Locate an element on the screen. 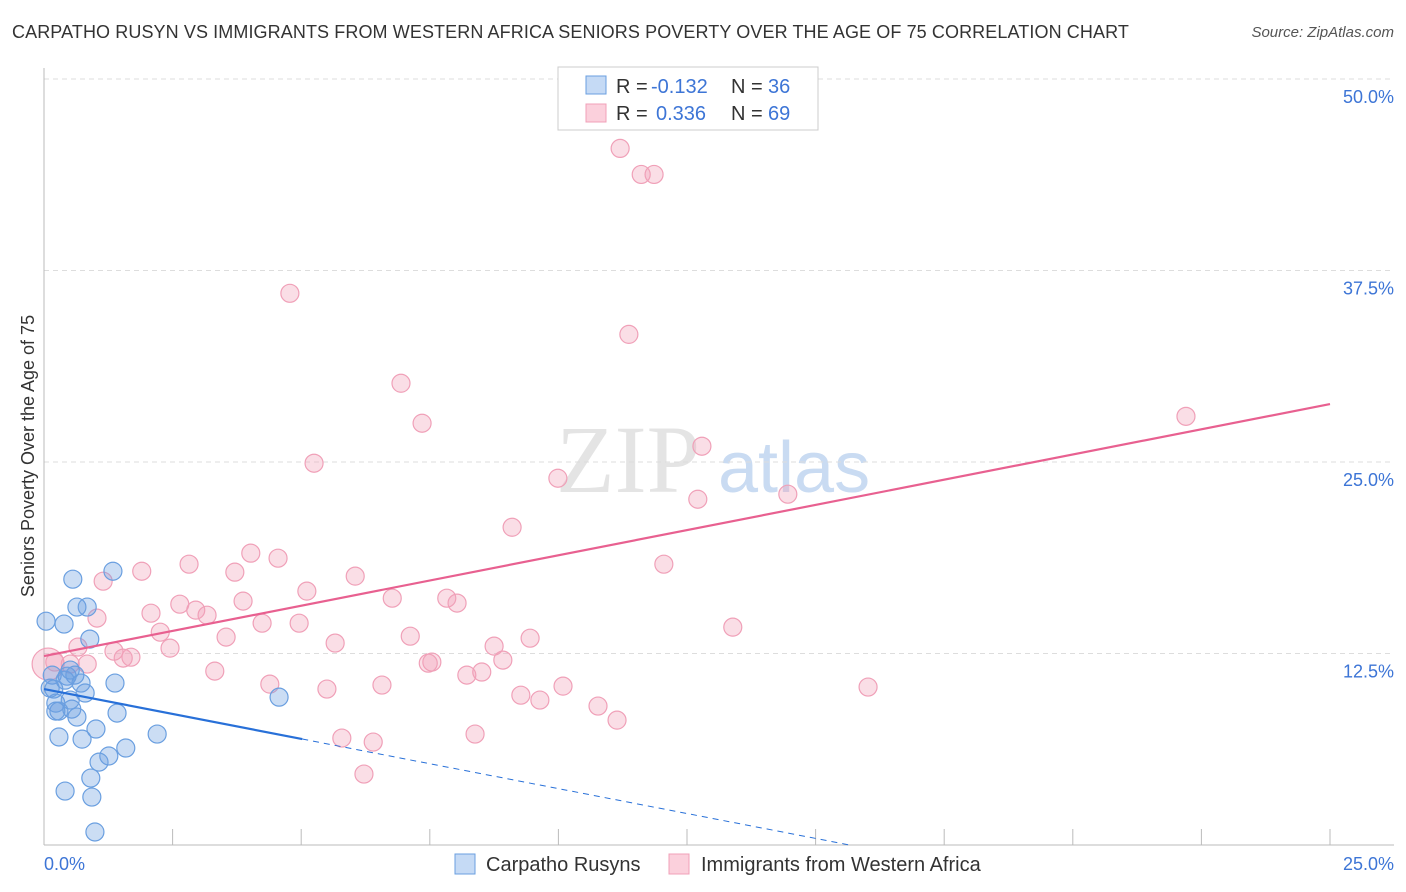 This screenshot has width=1406, height=892. y-tick-label: 12.5% is located at coordinates (1368, 672).